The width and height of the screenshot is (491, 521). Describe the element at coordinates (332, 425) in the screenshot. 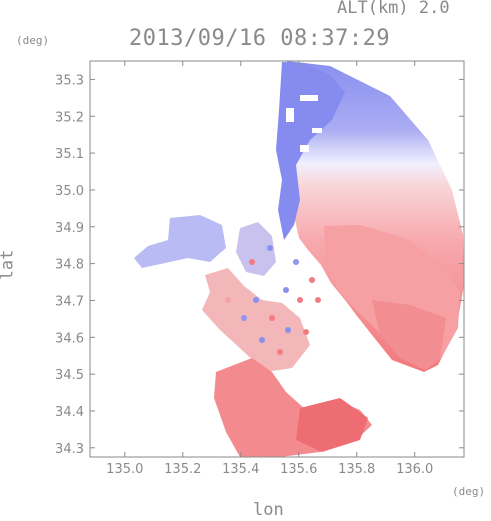

I see `echo-southern-core` at that location.